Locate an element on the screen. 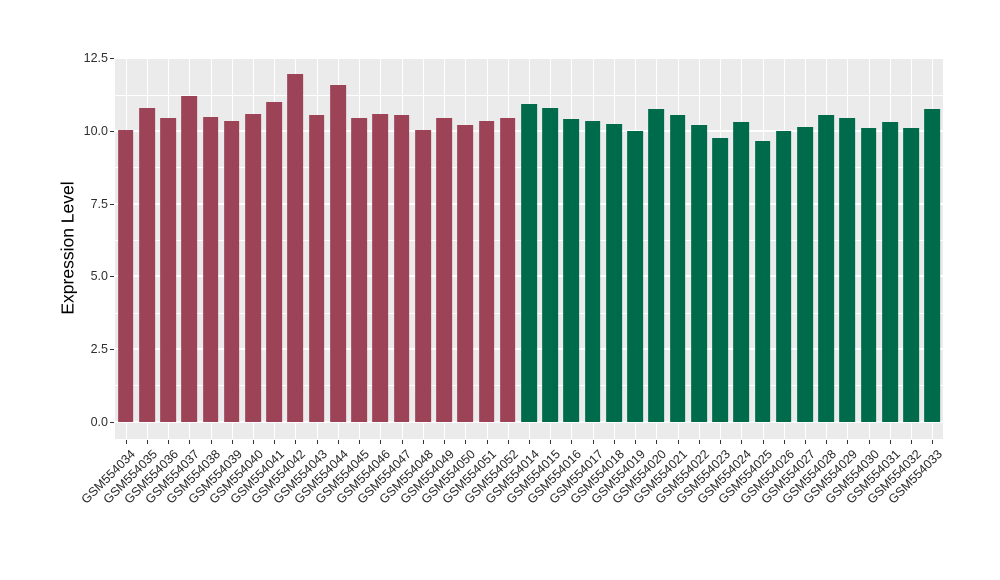  y-tick-label: 0.0 is located at coordinates (99, 421).